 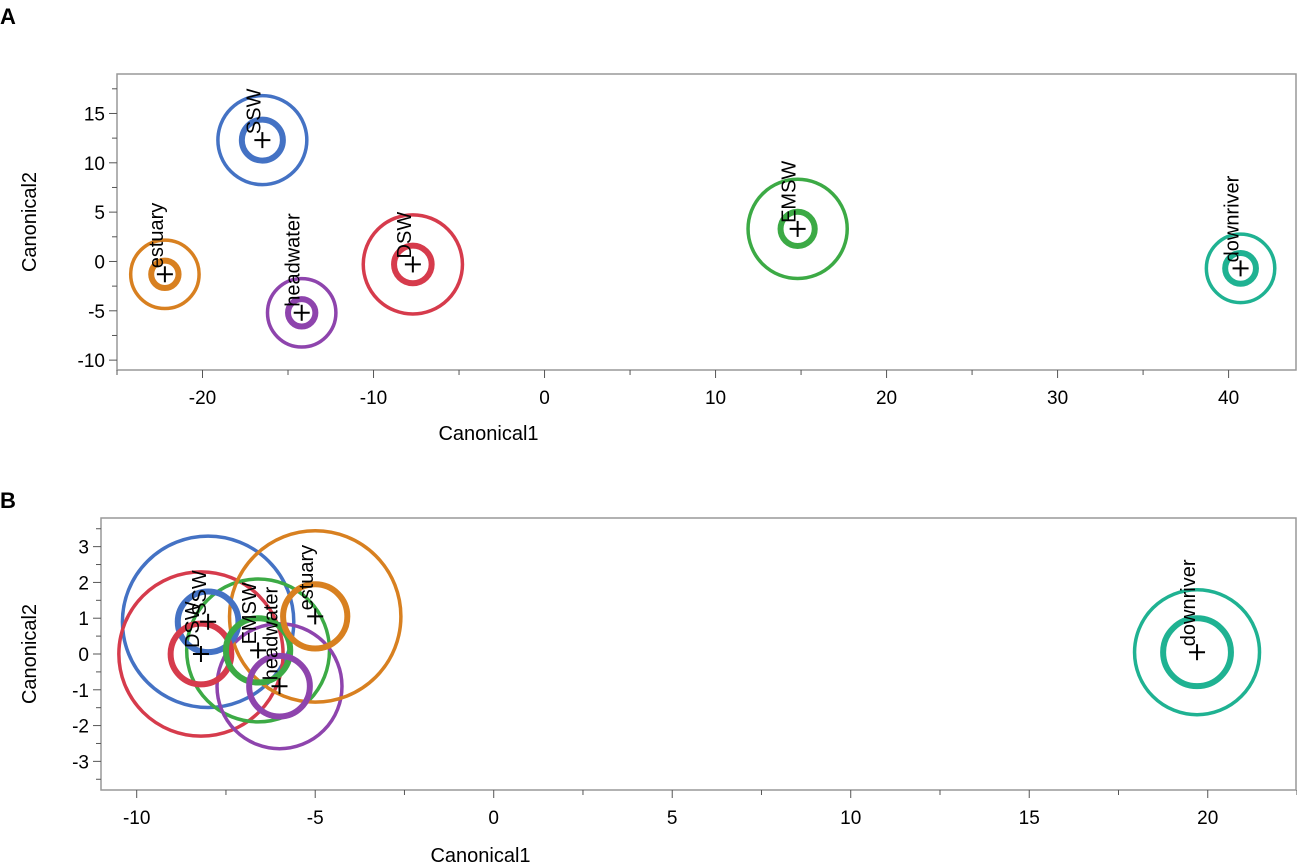 I want to click on y-tick-label: 10, so click(x=94, y=164).